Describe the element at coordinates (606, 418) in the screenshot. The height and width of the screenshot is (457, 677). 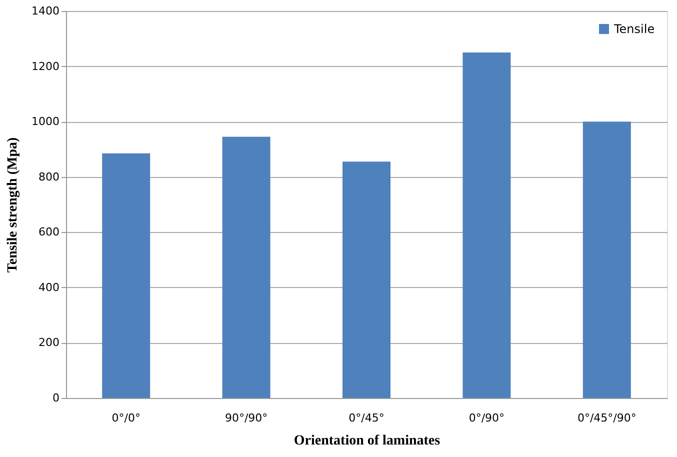
I see `x-tick-label: 0°/45°/90°` at that location.